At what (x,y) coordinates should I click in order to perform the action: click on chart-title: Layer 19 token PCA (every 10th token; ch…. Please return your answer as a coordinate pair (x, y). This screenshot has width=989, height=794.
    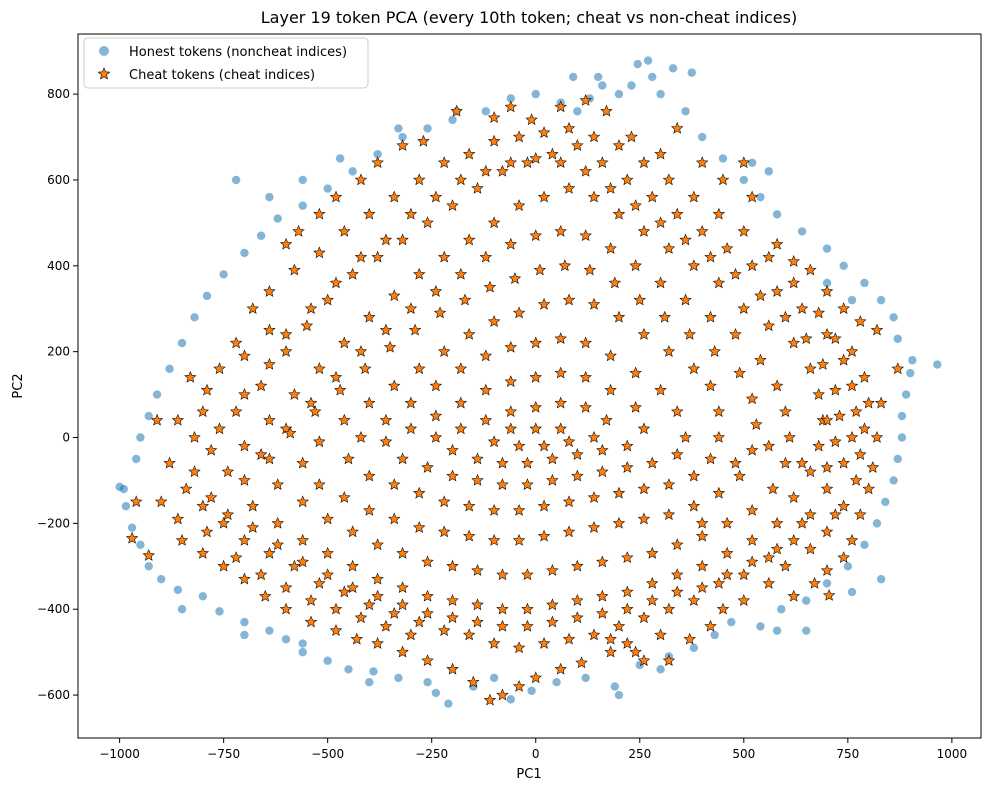
    Looking at the image, I should click on (529, 17).